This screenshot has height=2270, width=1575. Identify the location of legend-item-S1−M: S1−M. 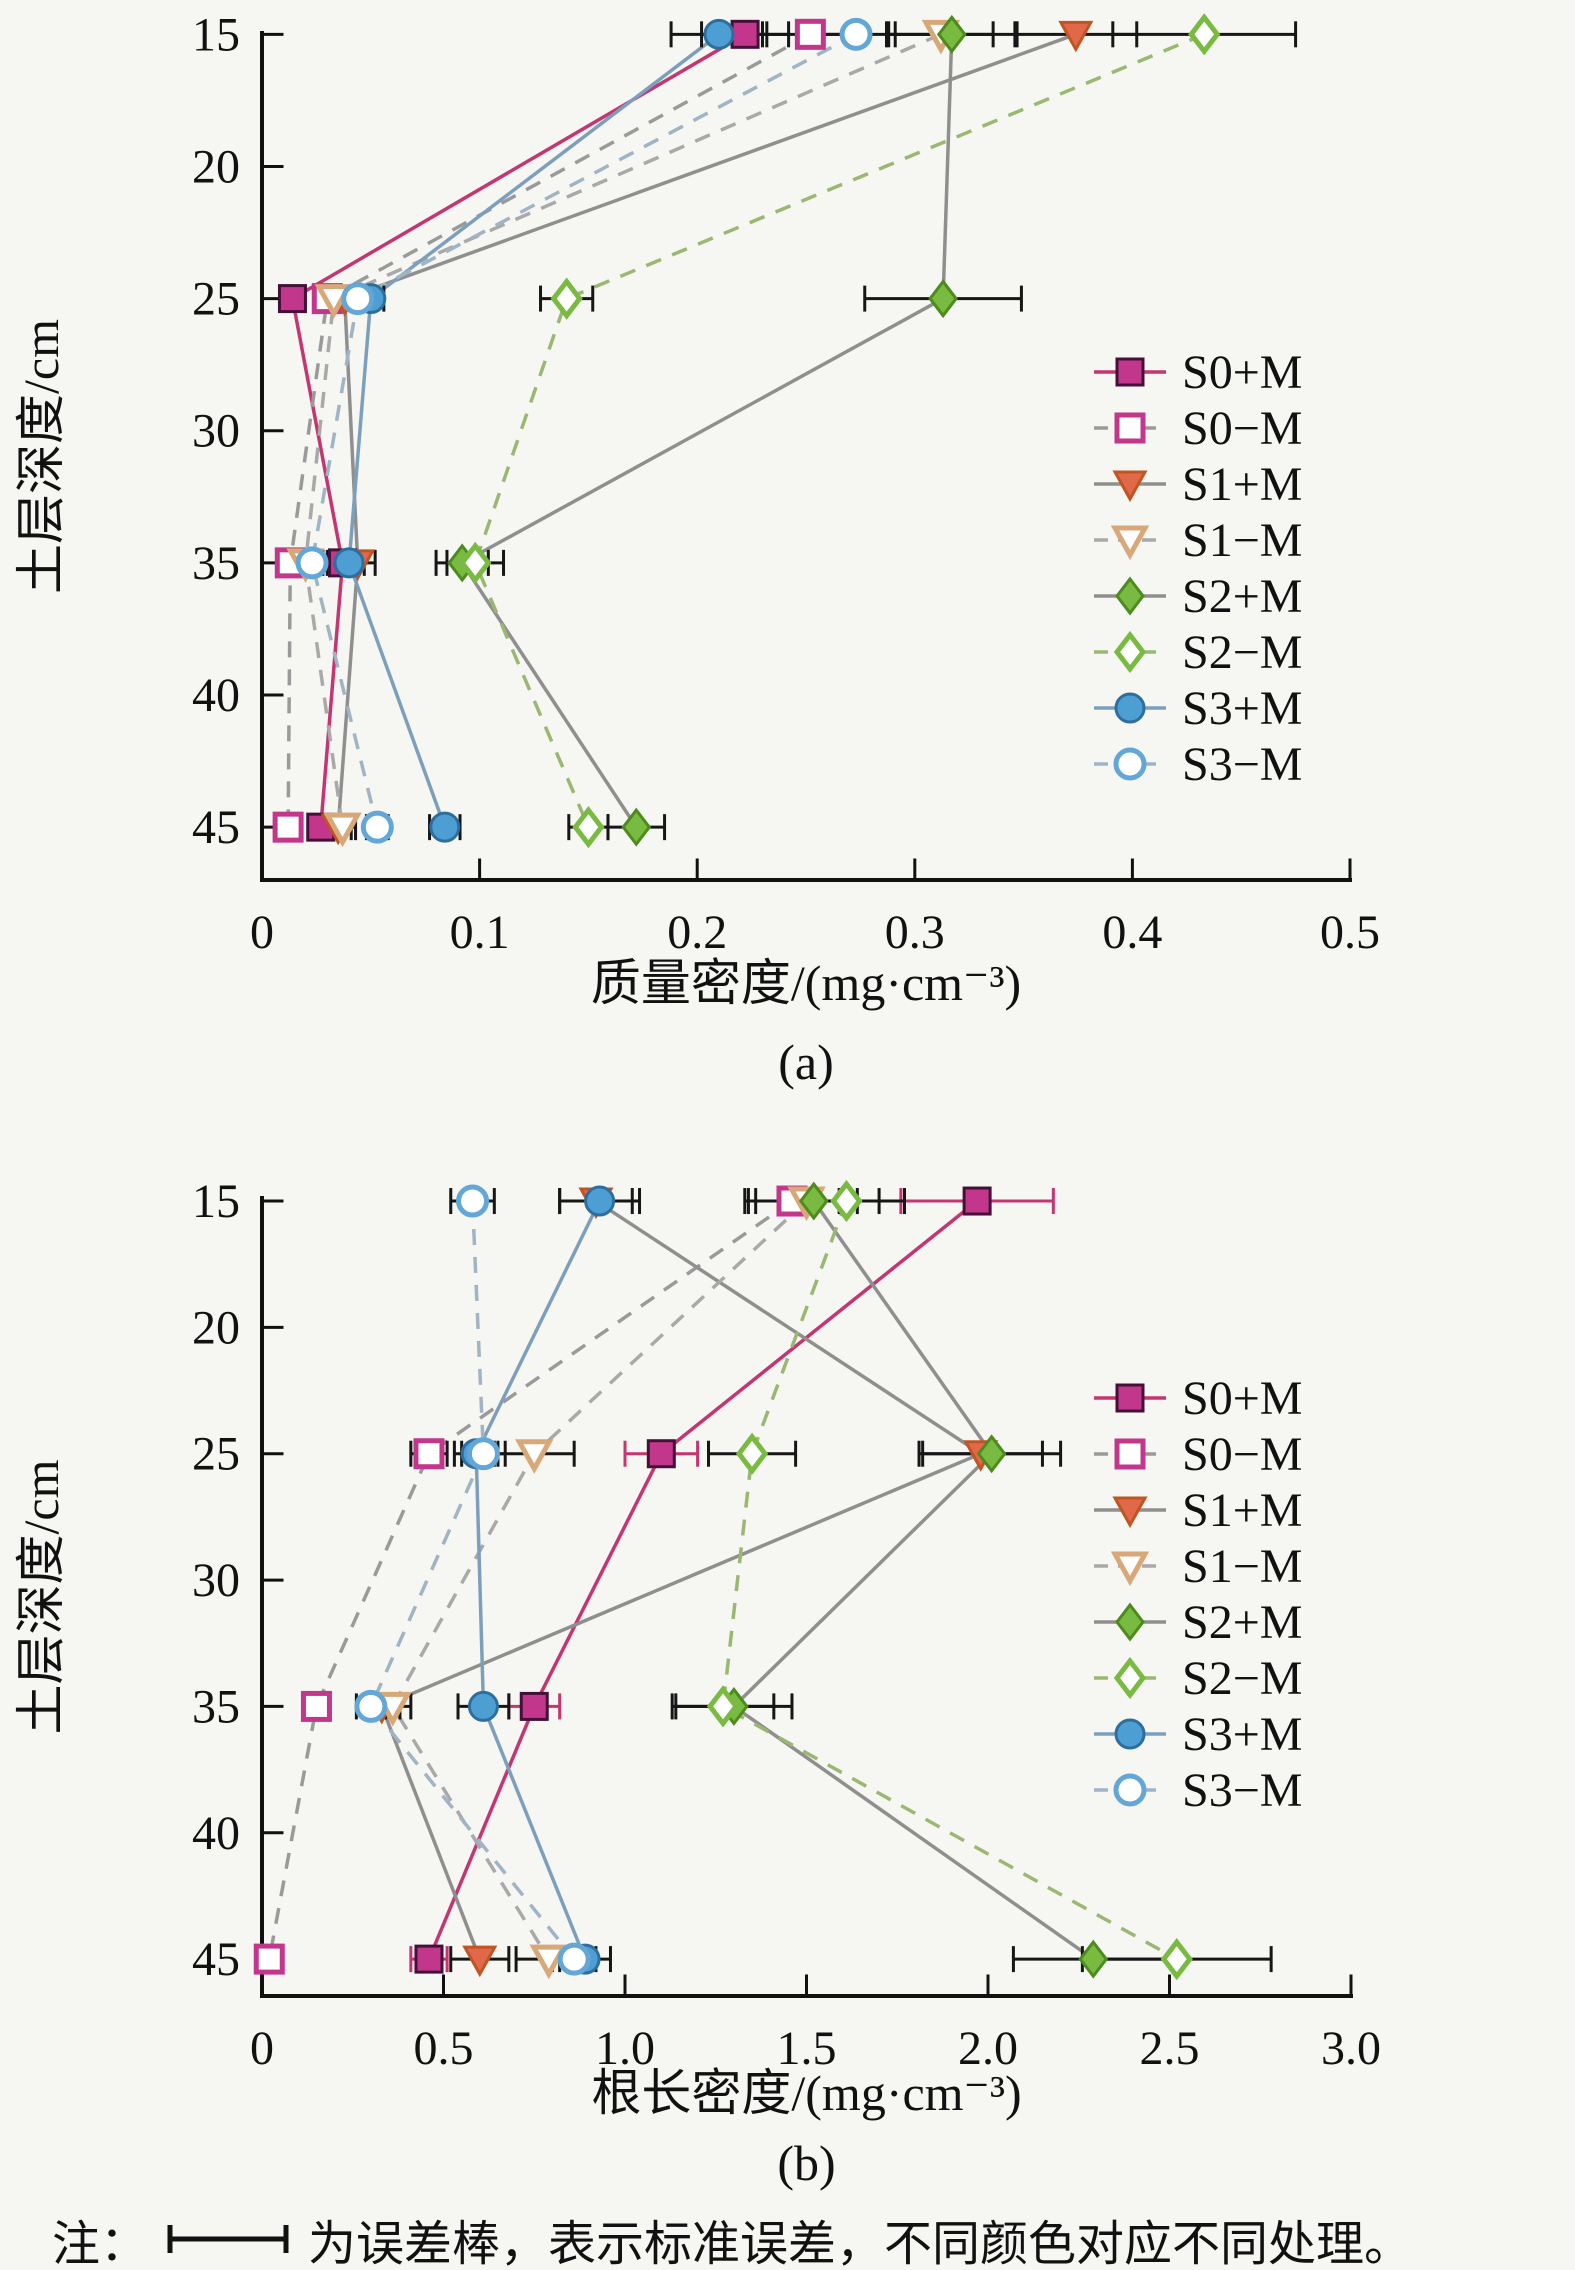
(1198, 1566).